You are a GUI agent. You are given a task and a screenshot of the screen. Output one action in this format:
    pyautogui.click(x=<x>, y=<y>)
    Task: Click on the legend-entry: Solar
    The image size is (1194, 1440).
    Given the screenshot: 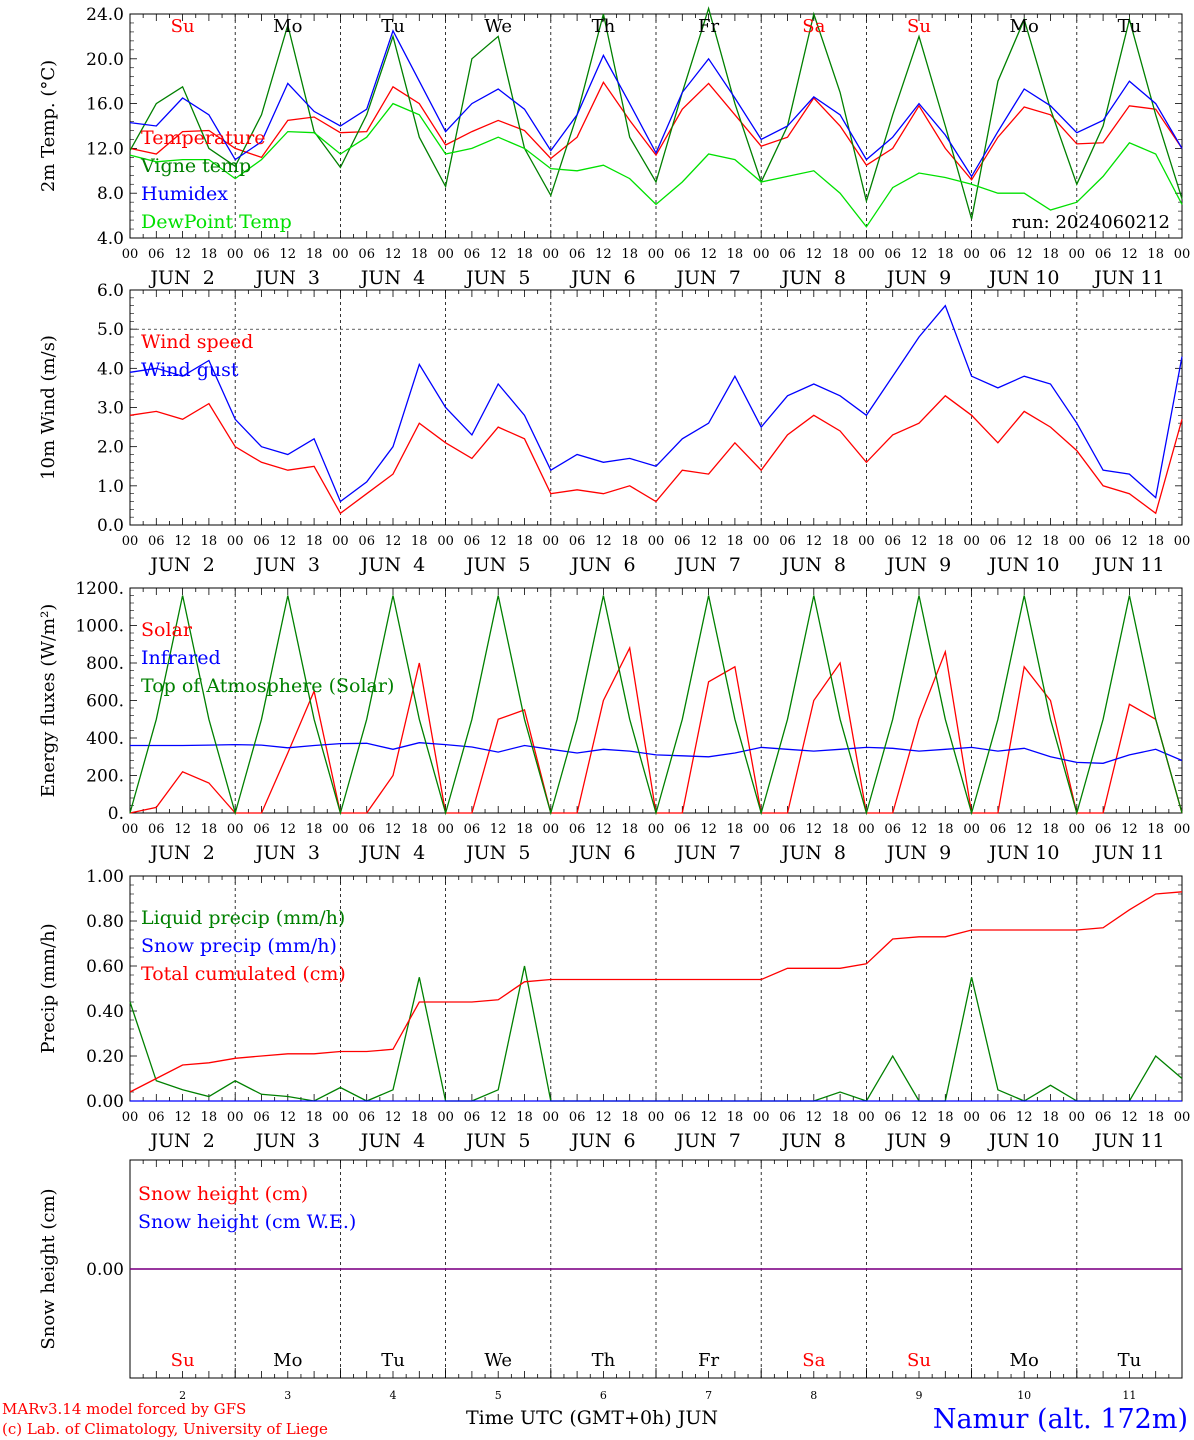 What is the action you would take?
    pyautogui.click(x=167, y=630)
    